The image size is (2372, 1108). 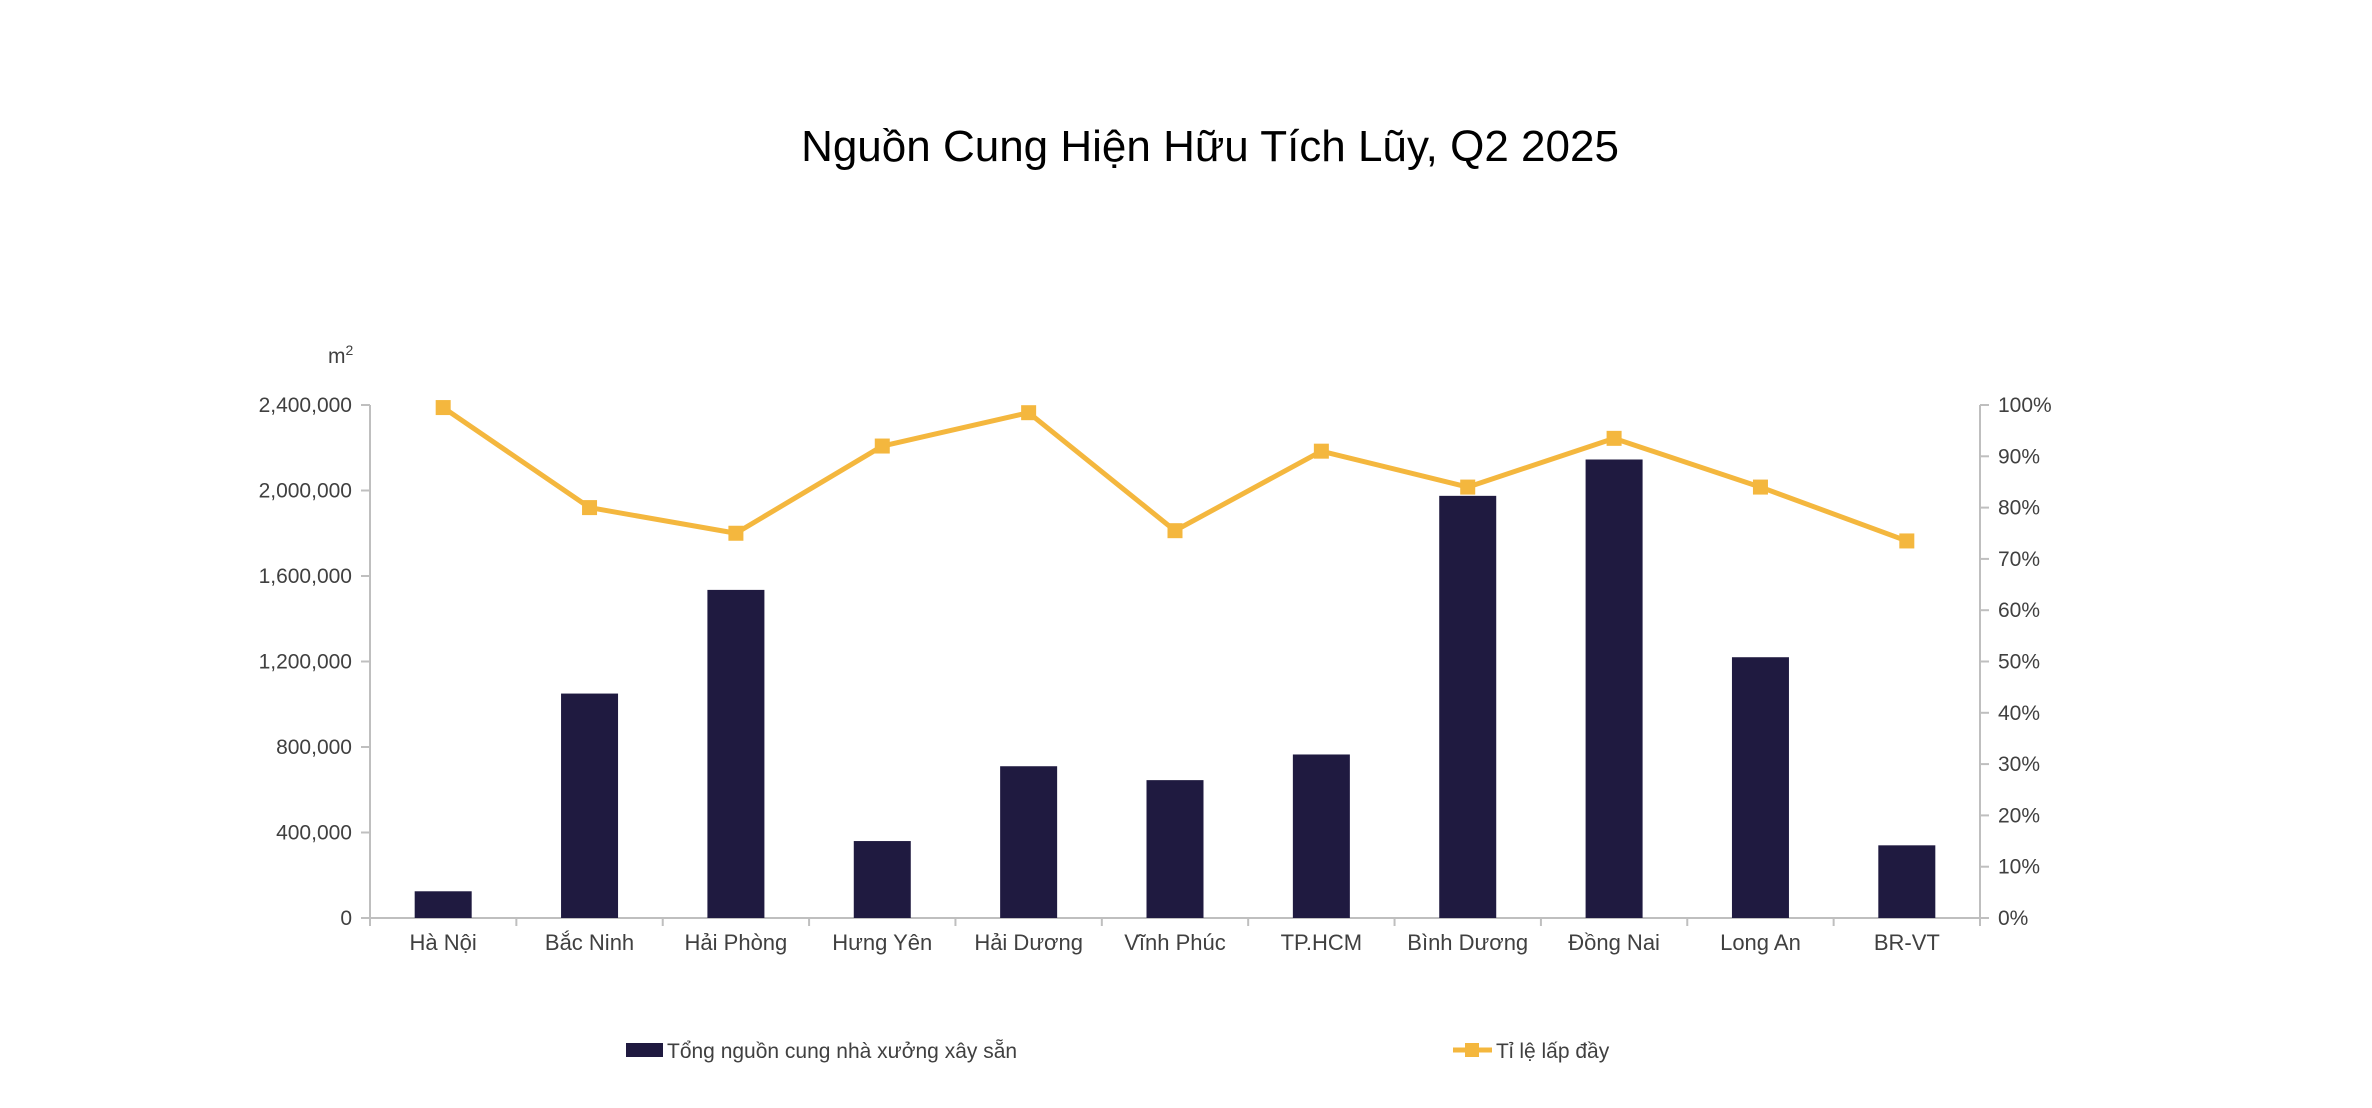 I want to click on x-axis-category-label: Hải Phòng, so click(x=736, y=942).